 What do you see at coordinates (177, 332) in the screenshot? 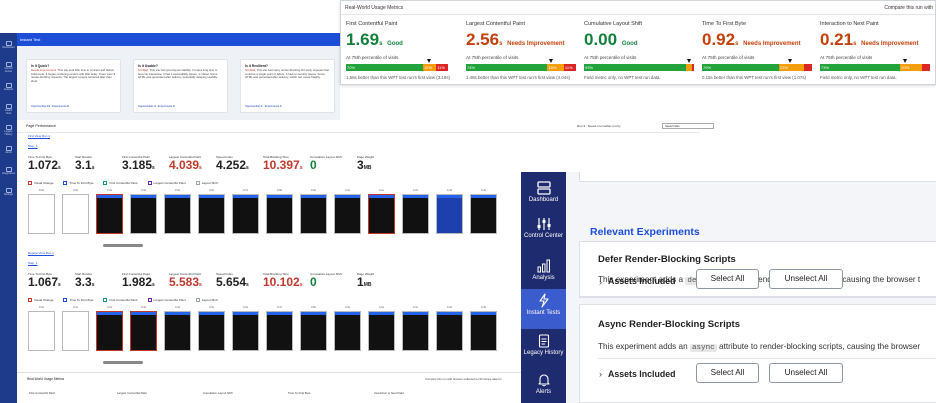
I see `filmstrip-frame: 3.4s` at bounding box center [177, 332].